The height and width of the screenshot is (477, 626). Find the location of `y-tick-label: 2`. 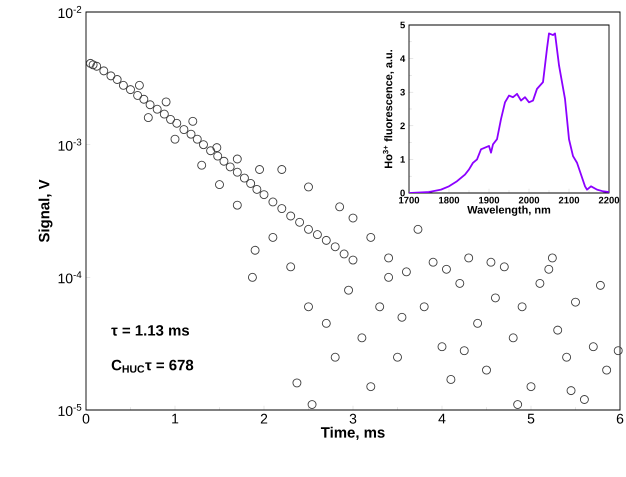

y-tick-label: 2 is located at coordinates (402, 126).